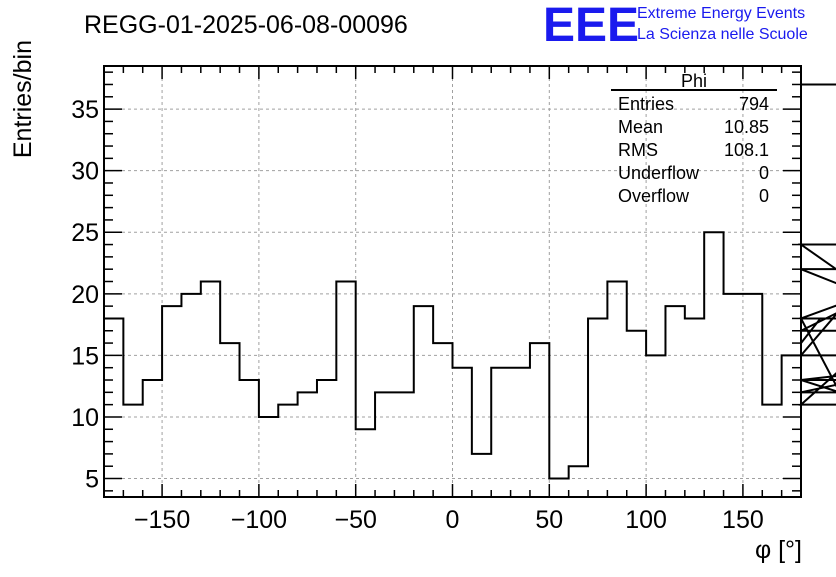 Image resolution: width=836 pixels, height=577 pixels. Describe the element at coordinates (549, 520) in the screenshot. I see `x-tick-label-4: 50` at that location.